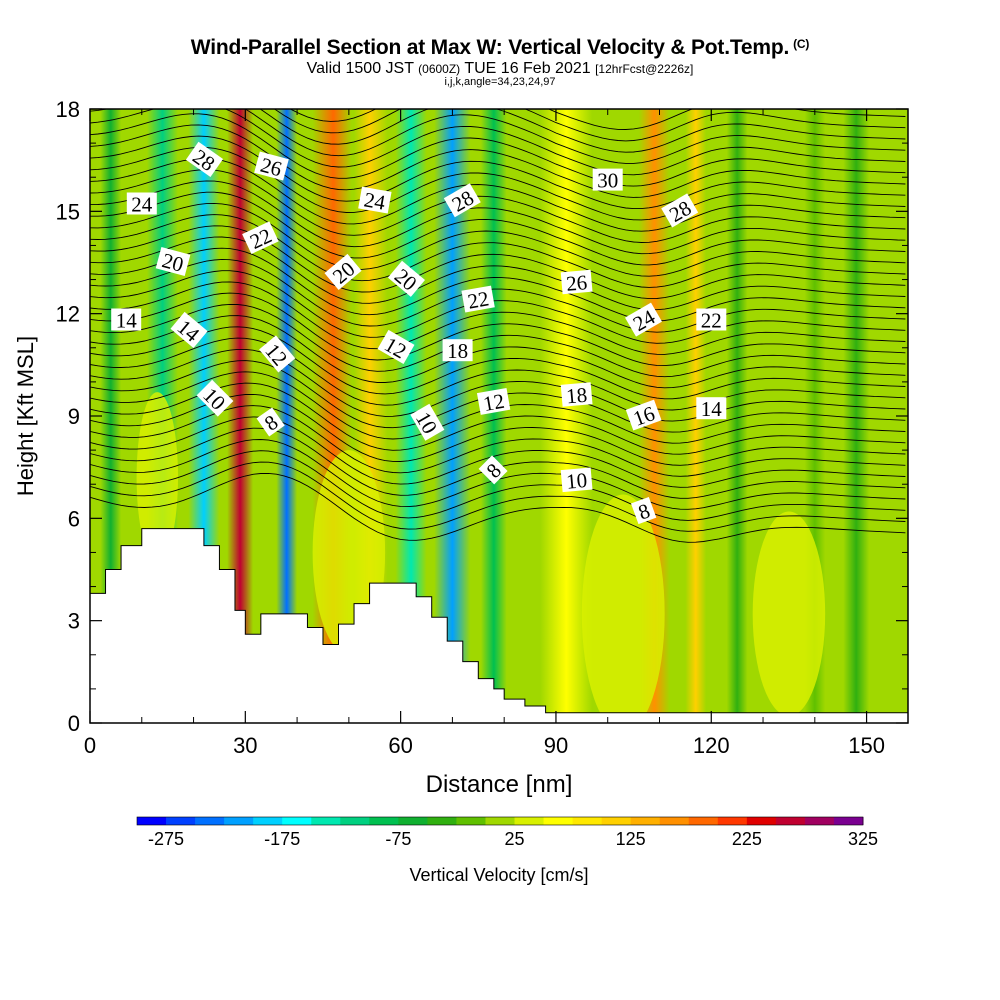 The width and height of the screenshot is (1000, 1000). I want to click on grid-indices: i,j,k,angle=34,23,24,97, so click(500, 82).